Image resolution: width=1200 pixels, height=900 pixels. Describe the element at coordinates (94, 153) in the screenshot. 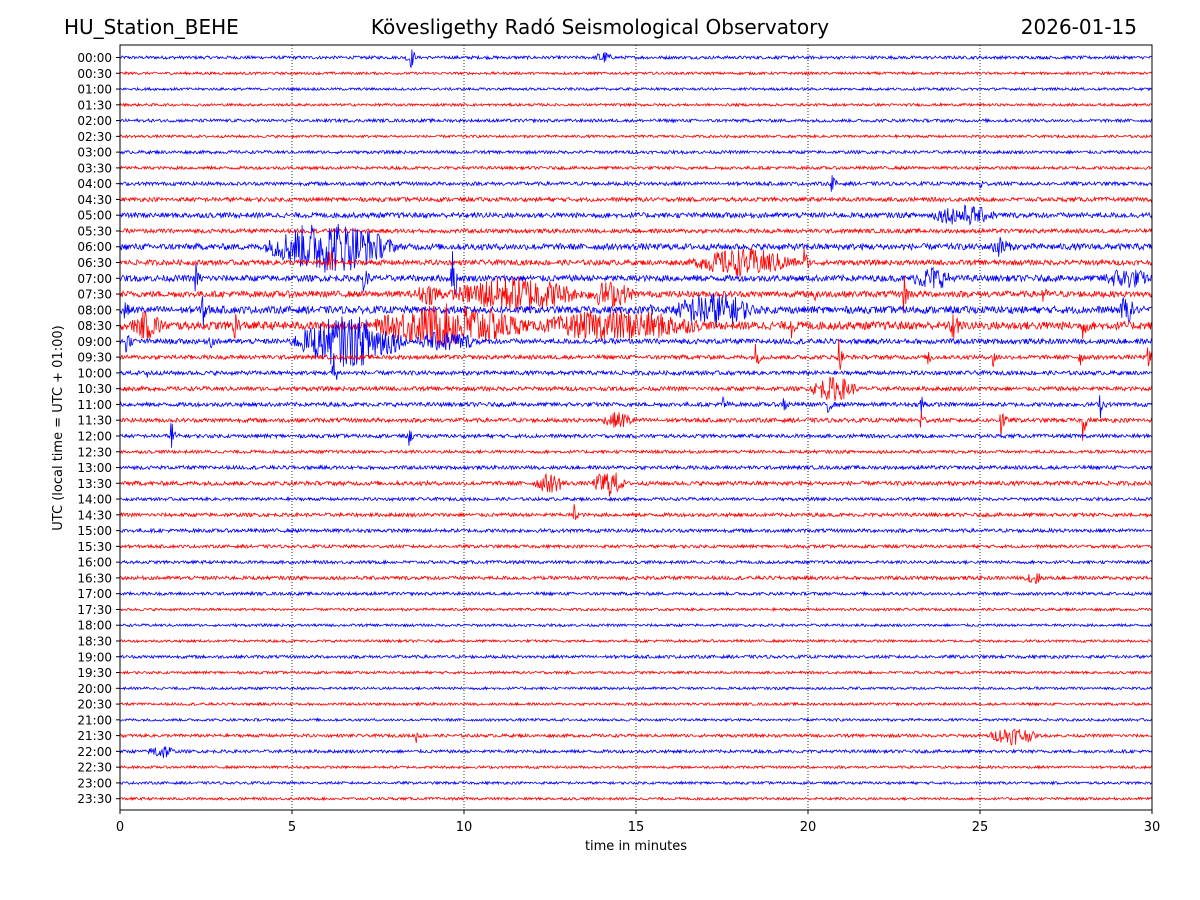

I see `y-tick-label: 03:00` at that location.